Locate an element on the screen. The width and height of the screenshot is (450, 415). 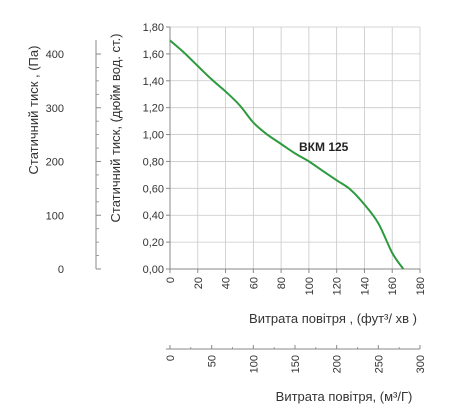
secondary-y-tick-label: 200 is located at coordinates (55, 163).